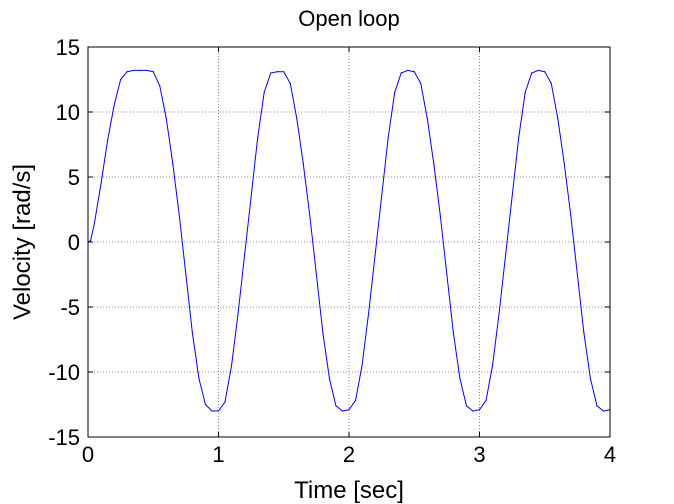 This screenshot has width=674, height=504. Describe the element at coordinates (64, 372) in the screenshot. I see `y-tick-label: -10` at that location.